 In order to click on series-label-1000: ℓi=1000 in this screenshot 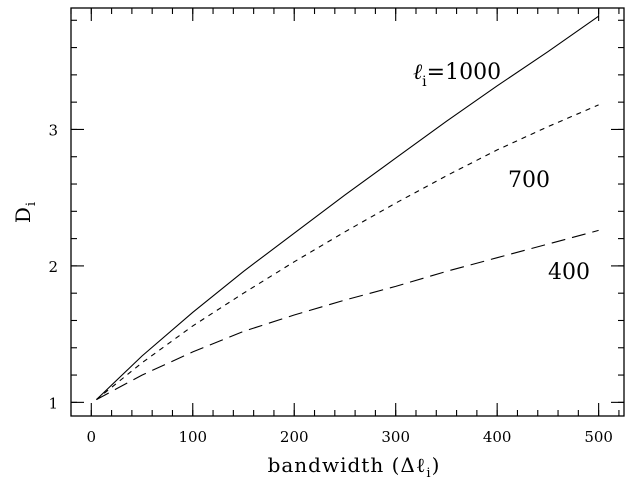, I will do `click(457, 75)`.